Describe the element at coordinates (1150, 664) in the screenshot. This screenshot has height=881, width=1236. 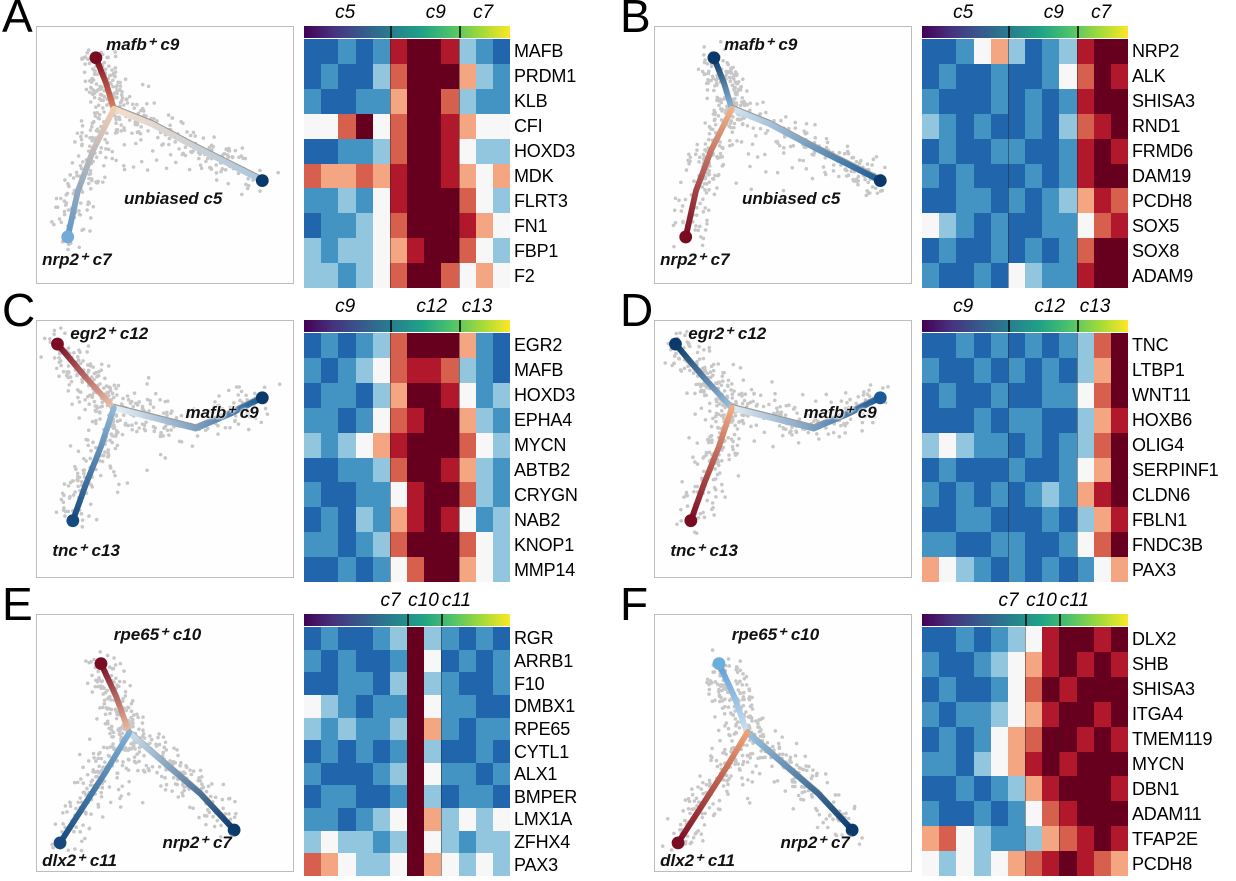
I see `gene-label: SHB` at that location.